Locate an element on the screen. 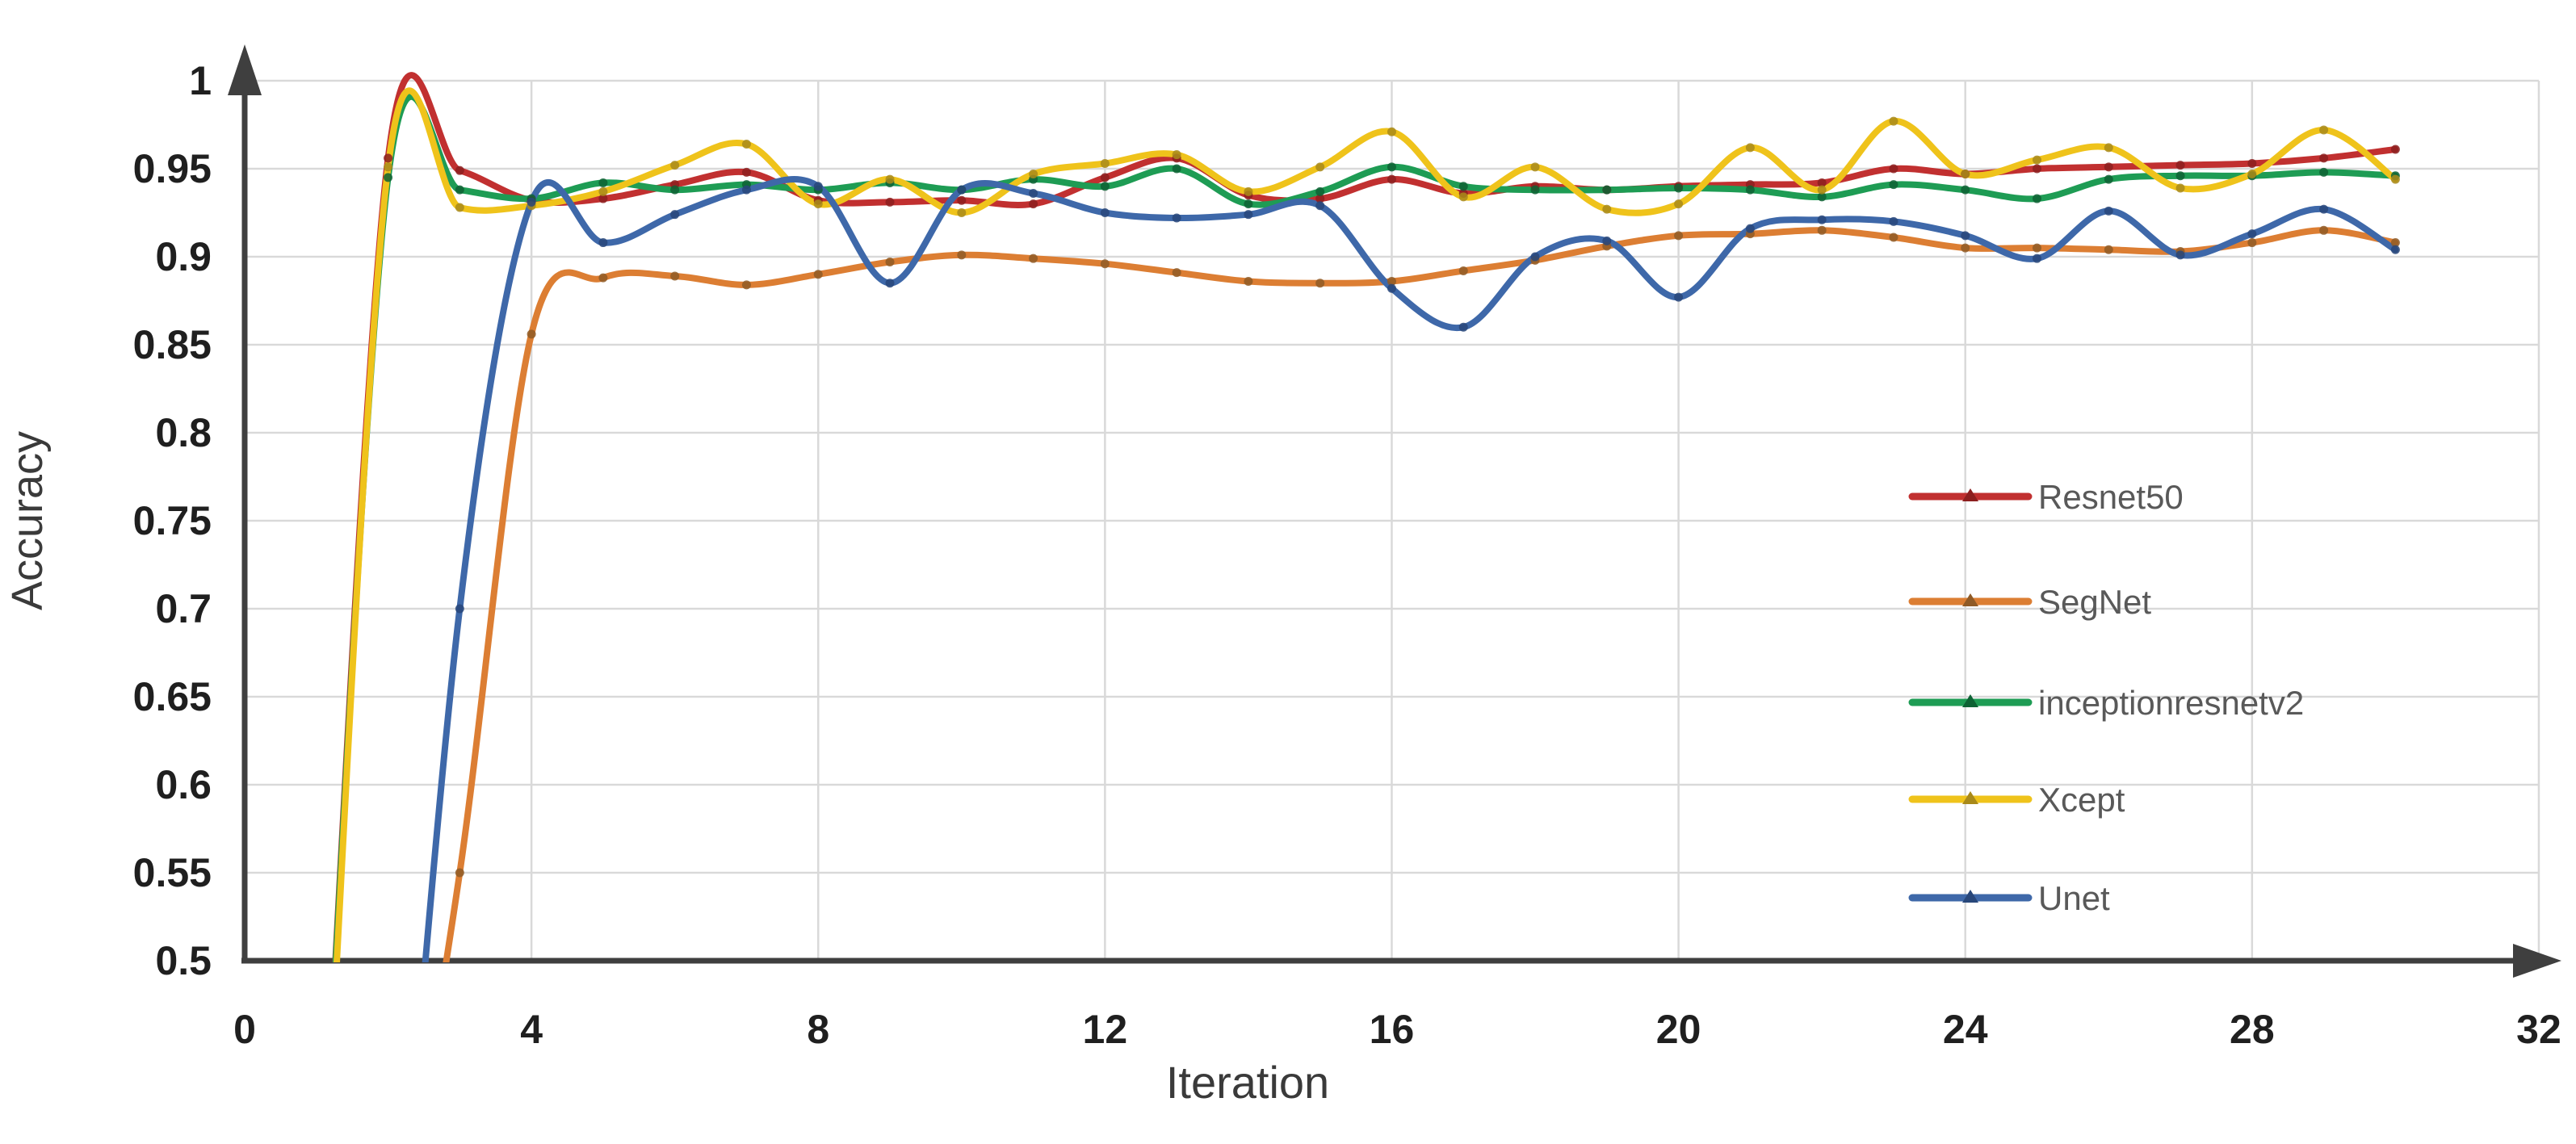 The height and width of the screenshot is (1144, 2576). y-tick-label: 0.8 is located at coordinates (183, 432).